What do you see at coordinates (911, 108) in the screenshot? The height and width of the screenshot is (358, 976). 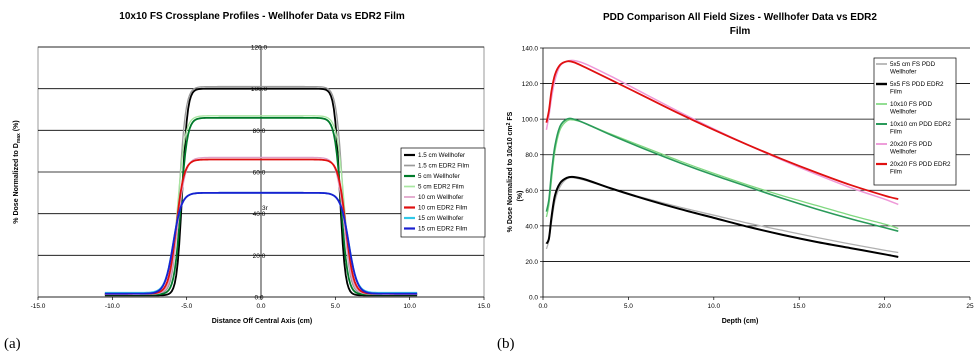 I see `chart-b-legend-label: 10x10 FS PDD Wellhofer` at bounding box center [911, 108].